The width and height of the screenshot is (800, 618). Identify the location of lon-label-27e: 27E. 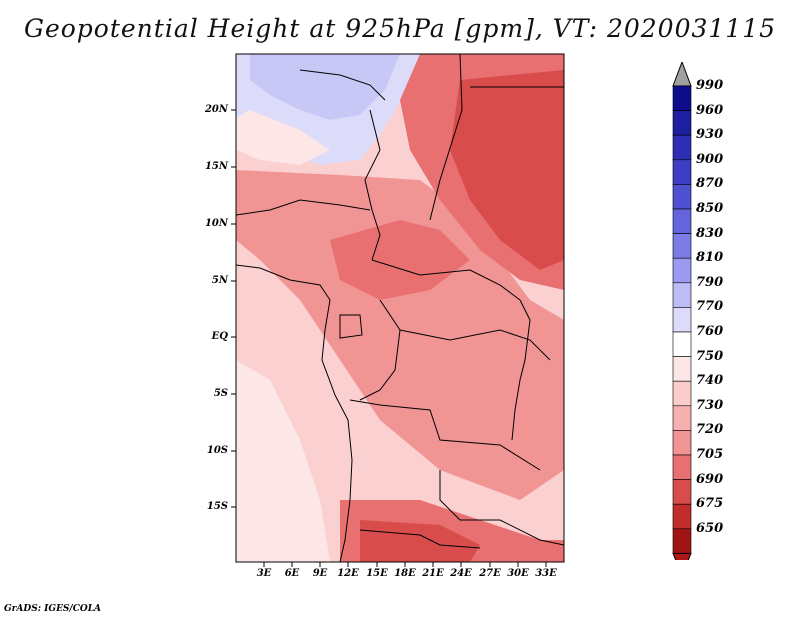
(490, 573).